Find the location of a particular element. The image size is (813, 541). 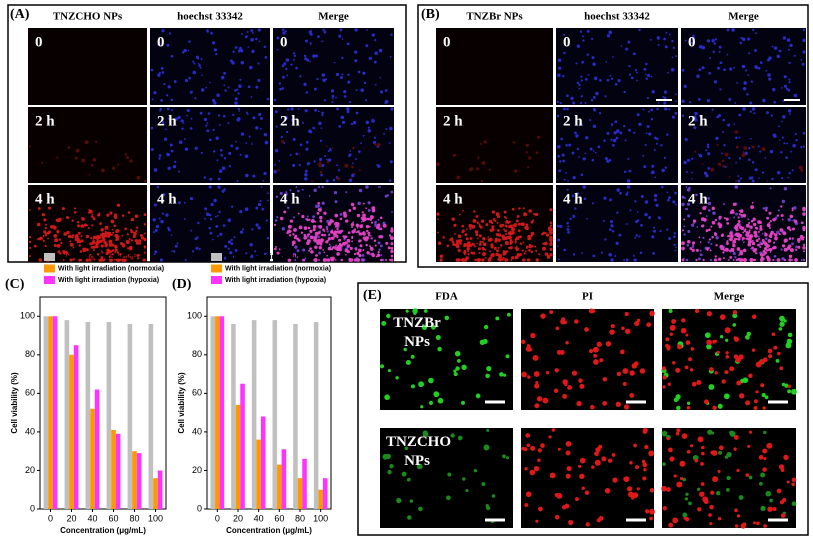

panel-text: TNZCHO NPs is located at coordinates (88, 17).